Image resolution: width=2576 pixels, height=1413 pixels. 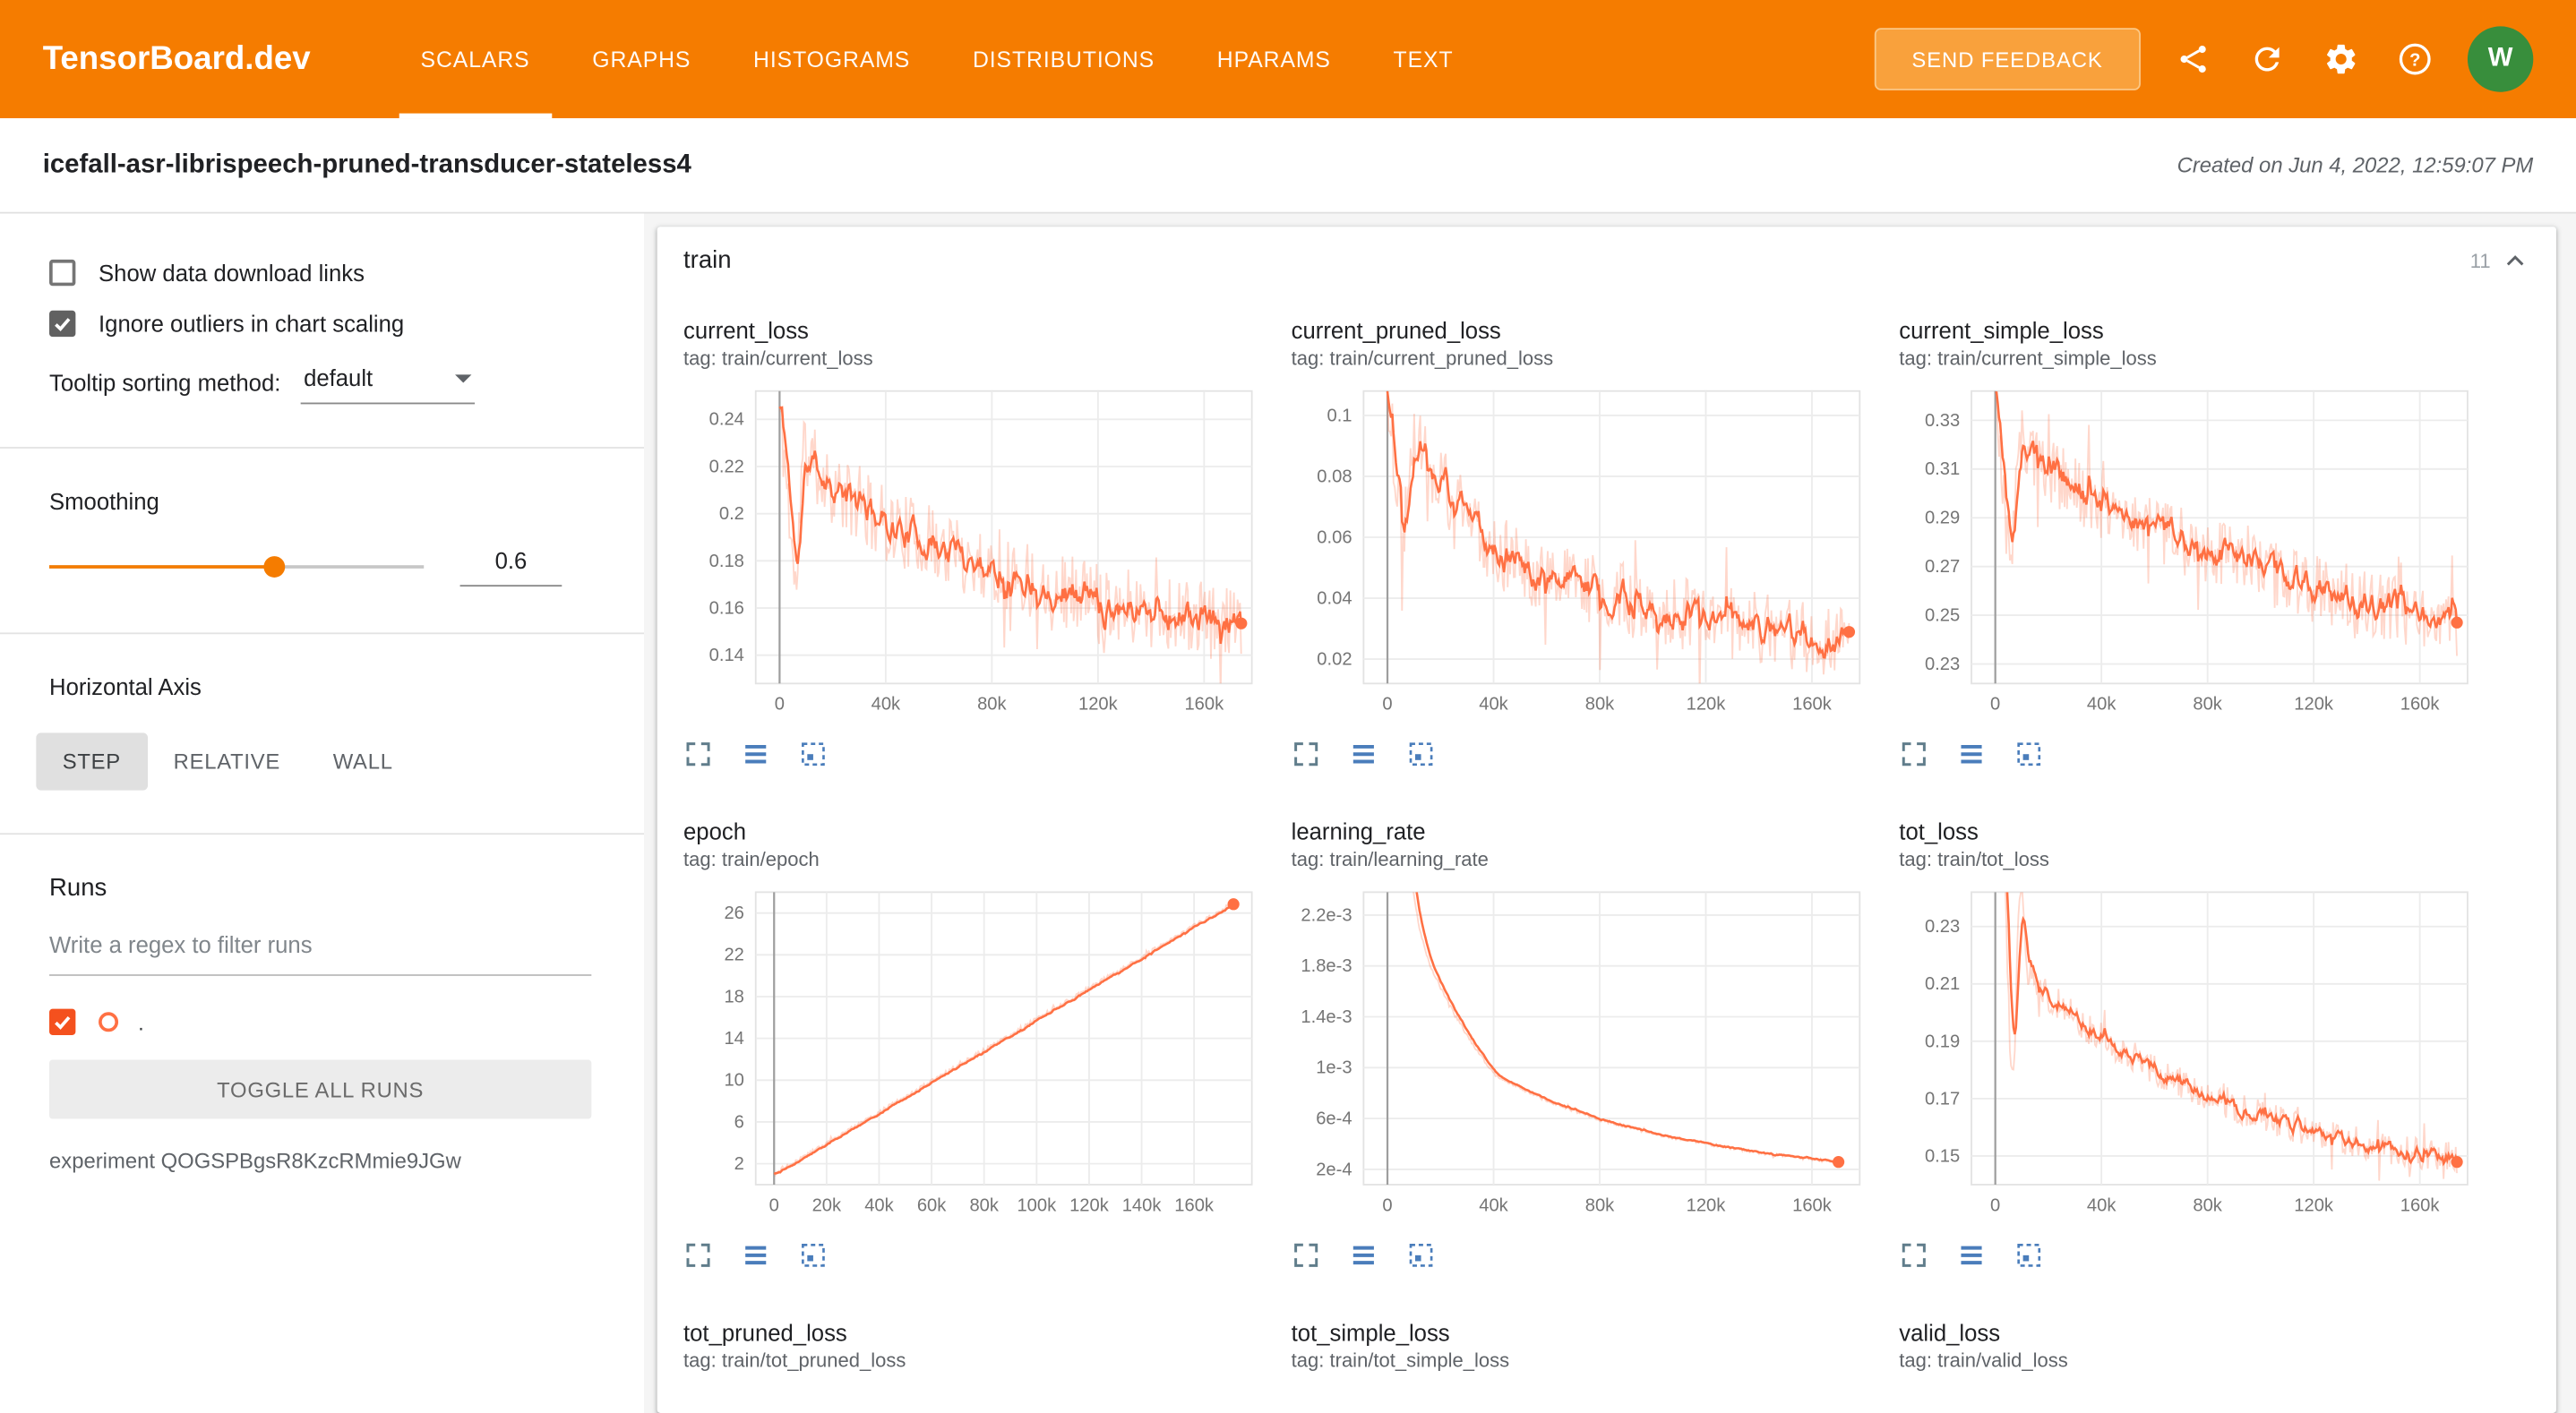 I want to click on tab-scalars: SCALARS, so click(x=476, y=59).